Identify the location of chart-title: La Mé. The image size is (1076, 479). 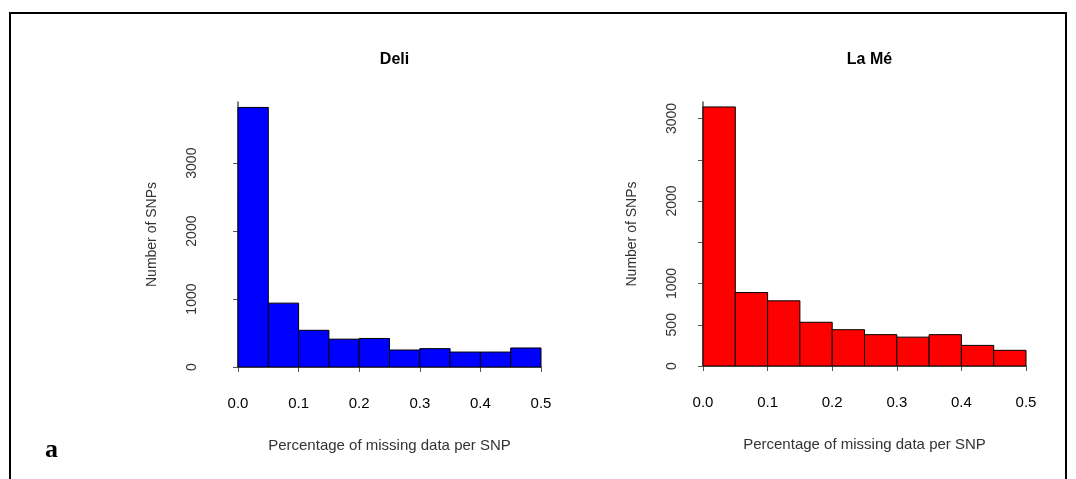
(869, 58).